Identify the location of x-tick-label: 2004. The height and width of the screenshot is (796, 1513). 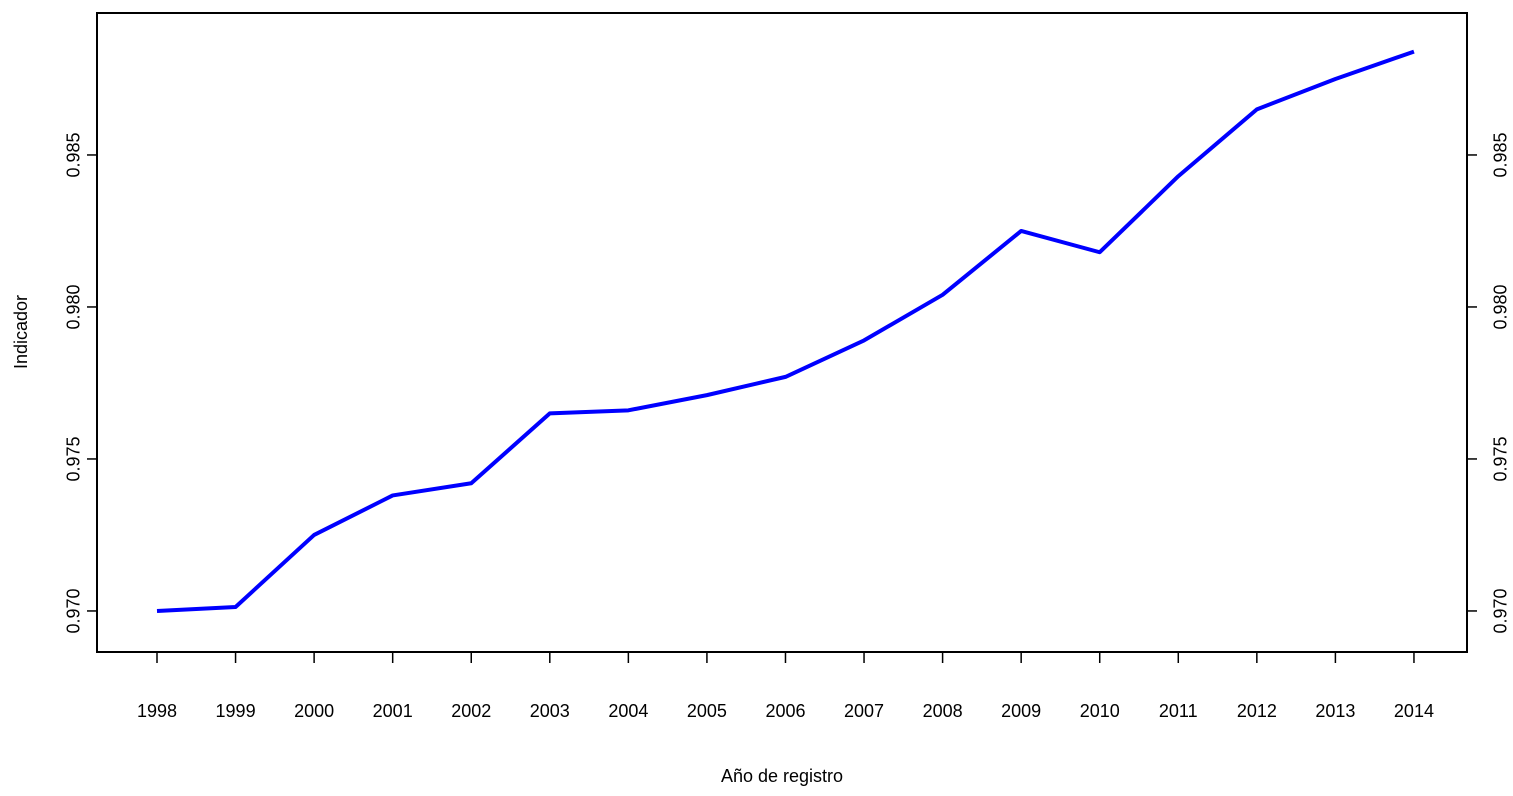
(628, 711).